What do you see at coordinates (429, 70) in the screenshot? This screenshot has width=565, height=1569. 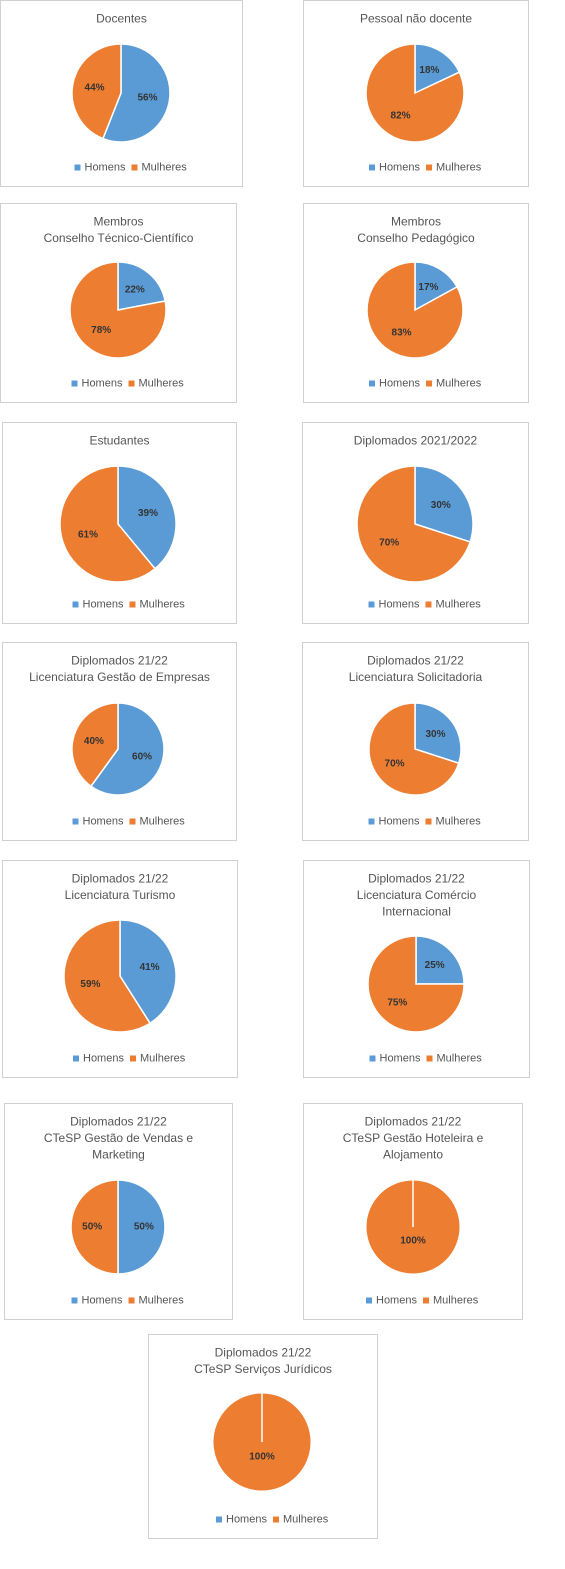 I see `data-label: 18%` at bounding box center [429, 70].